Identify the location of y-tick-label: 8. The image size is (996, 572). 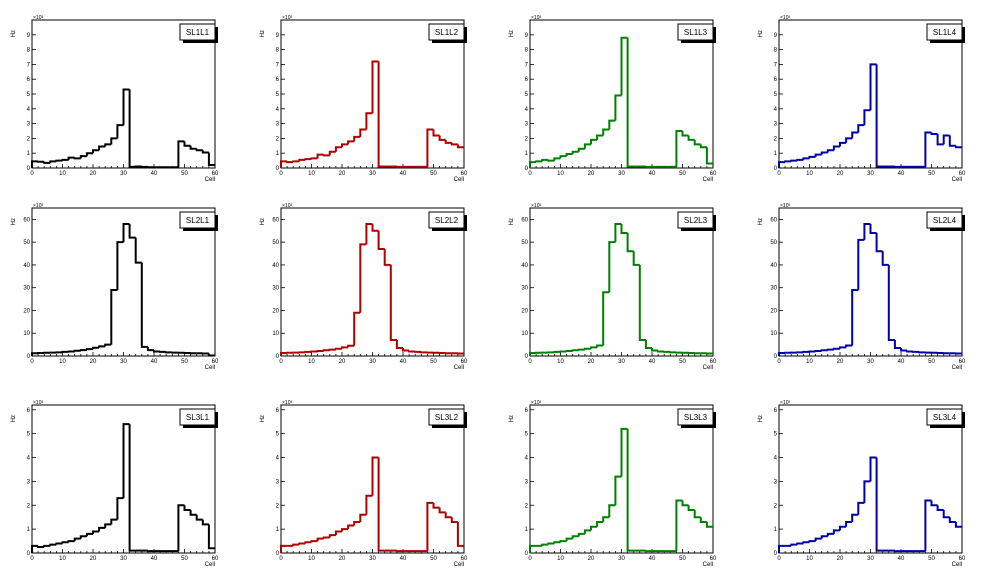
(776, 51).